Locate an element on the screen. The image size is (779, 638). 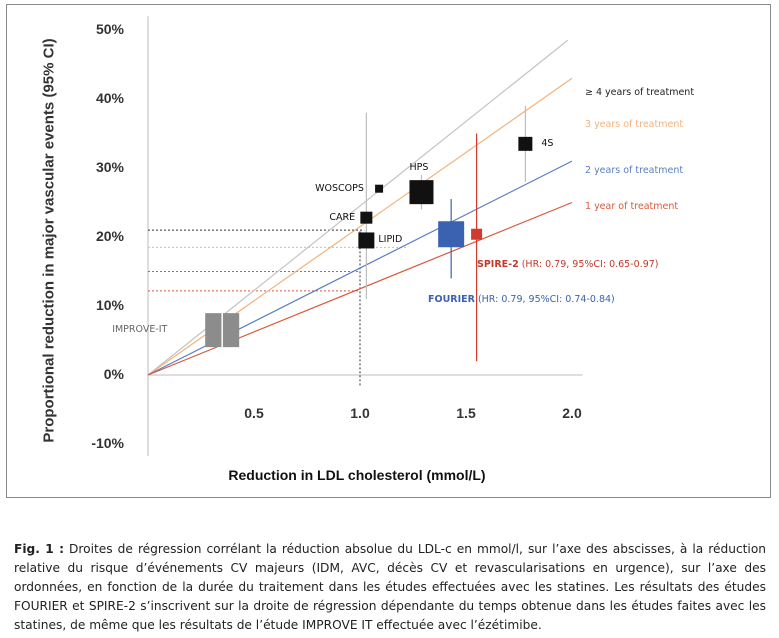
y-tick-label: 0% is located at coordinates (113, 374).